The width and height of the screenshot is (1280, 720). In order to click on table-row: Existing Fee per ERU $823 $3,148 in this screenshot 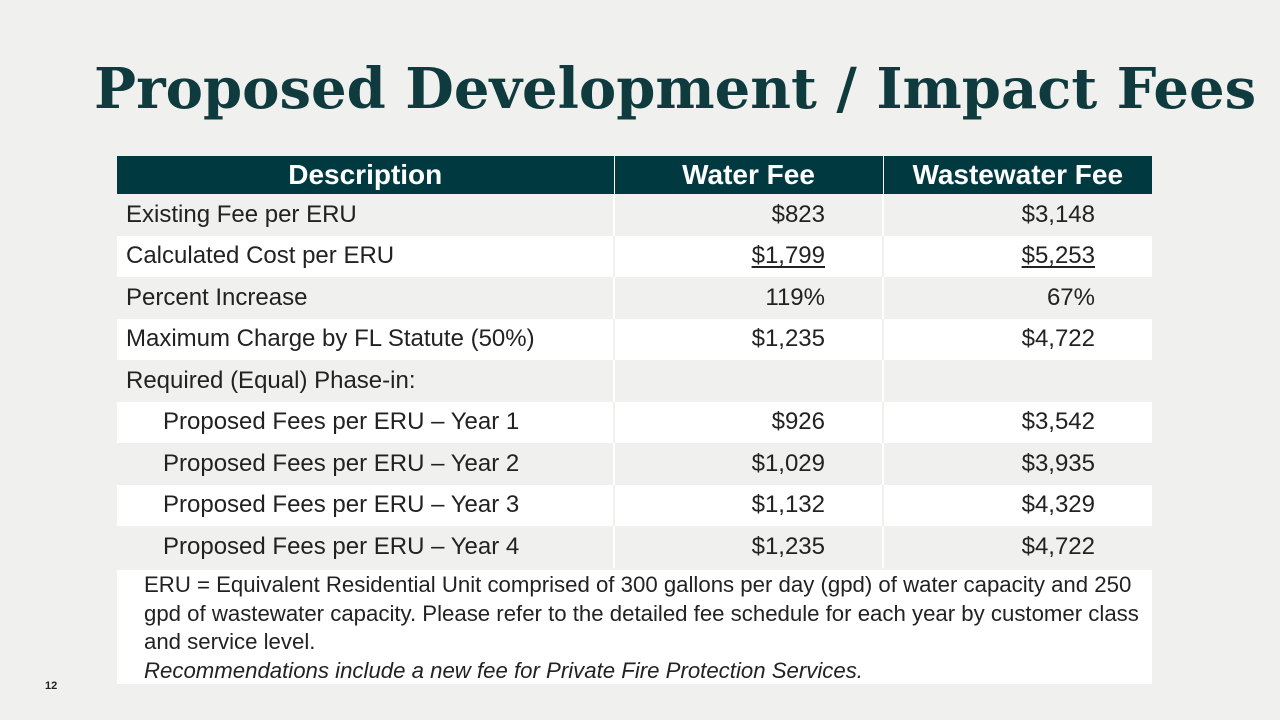, I will do `click(634, 215)`.